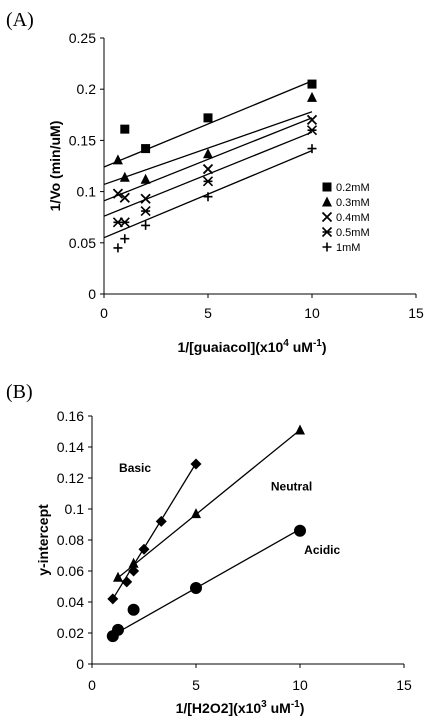 This screenshot has height=721, width=426. Describe the element at coordinates (251, 346) in the screenshot. I see `panel-a-x-axis-label: 1/[guaiacol](x104 uM-1)` at that location.